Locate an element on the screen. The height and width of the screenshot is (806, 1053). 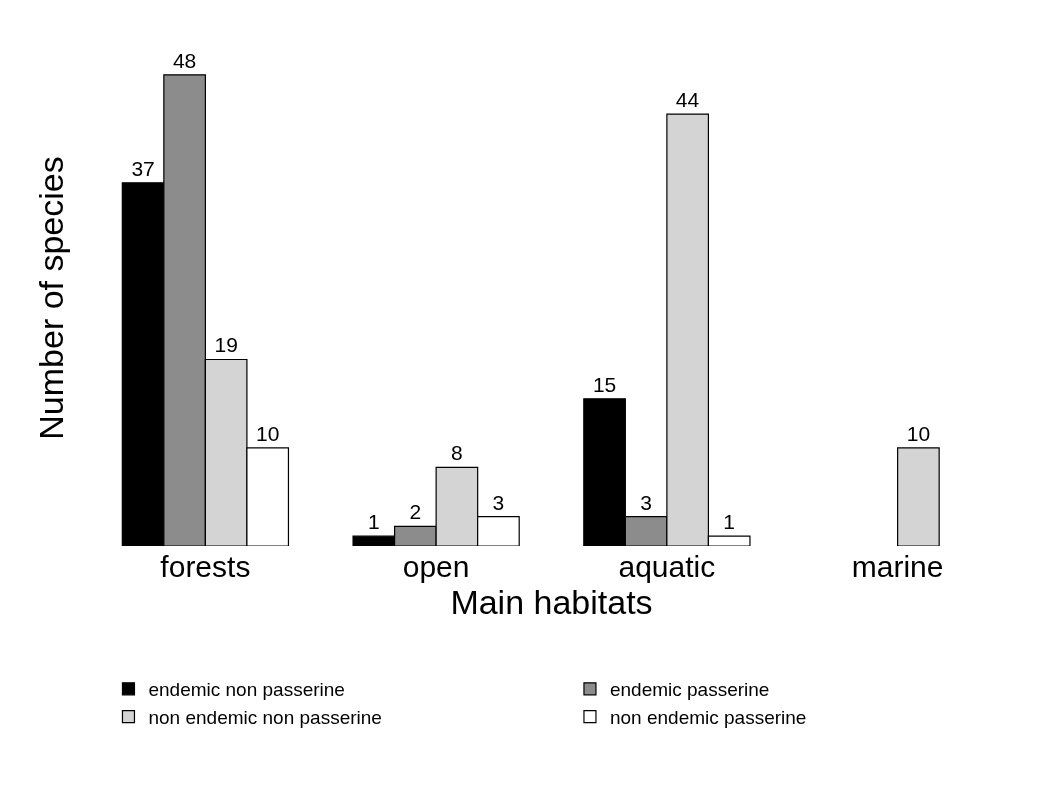
data-label: 37 is located at coordinates (143, 168).